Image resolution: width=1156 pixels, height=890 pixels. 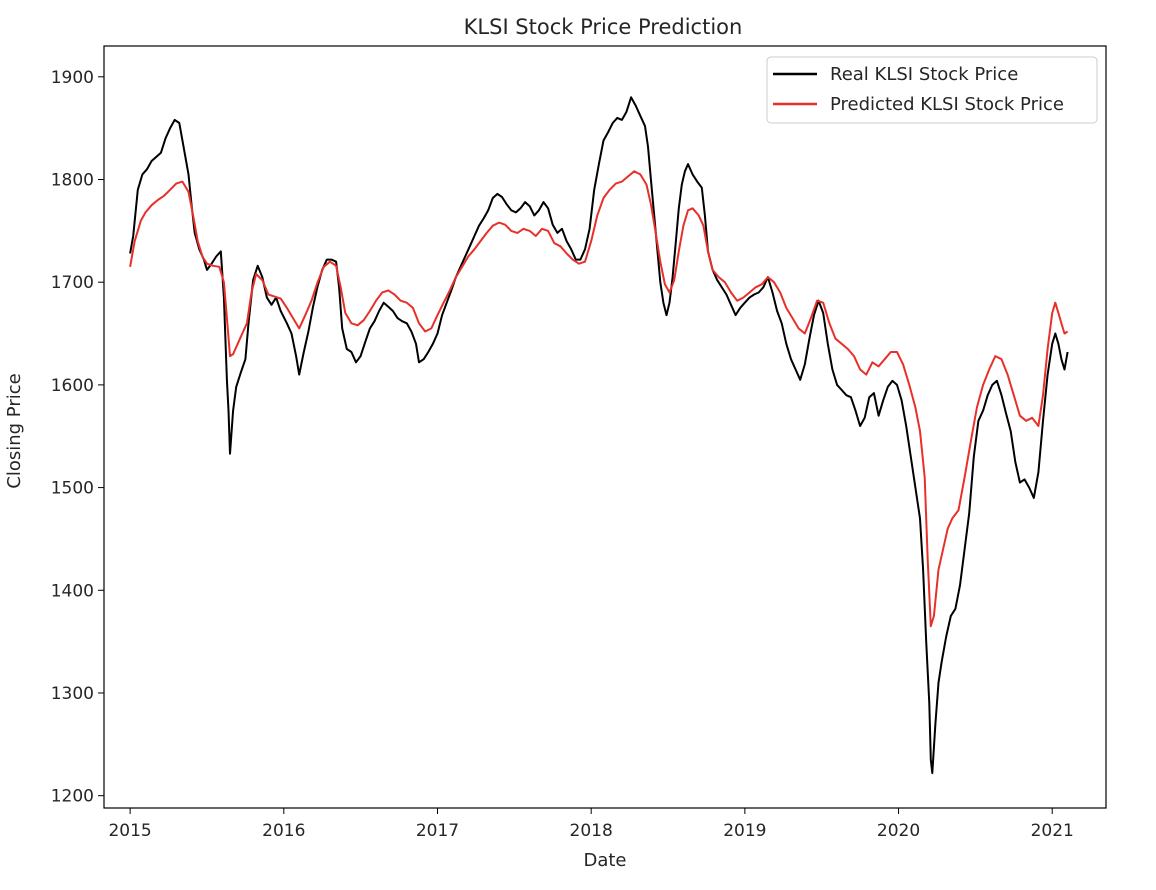 What do you see at coordinates (72, 797) in the screenshot?
I see `y-tick-label: 1200` at bounding box center [72, 797].